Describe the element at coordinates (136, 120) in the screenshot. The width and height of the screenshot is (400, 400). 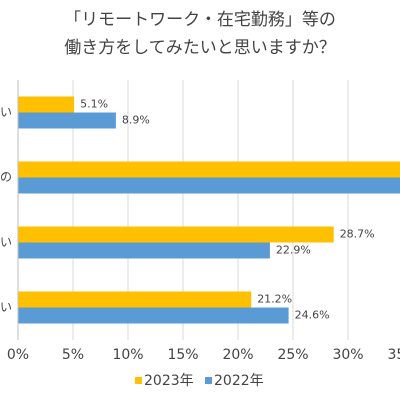
I see `data-label: 8.9%` at that location.